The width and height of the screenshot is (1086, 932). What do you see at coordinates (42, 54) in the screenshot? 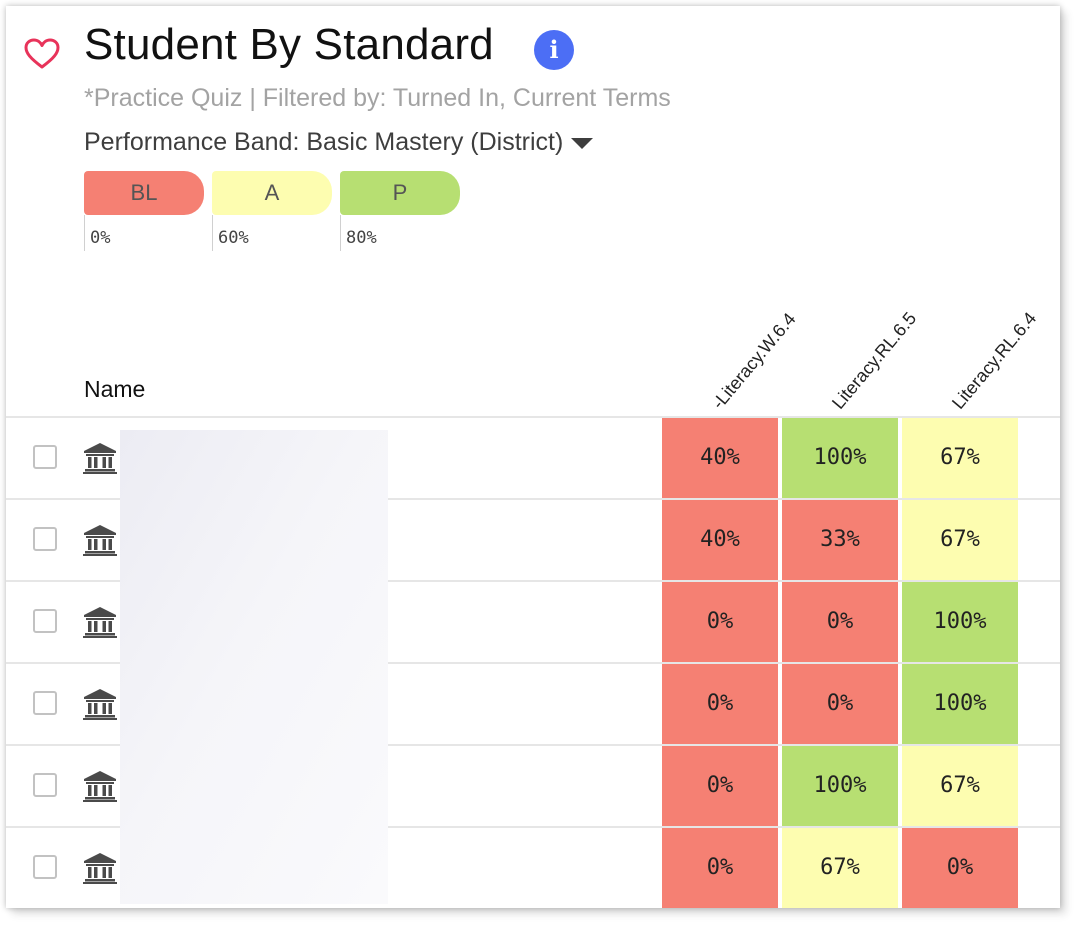
I see `heart-icon` at bounding box center [42, 54].